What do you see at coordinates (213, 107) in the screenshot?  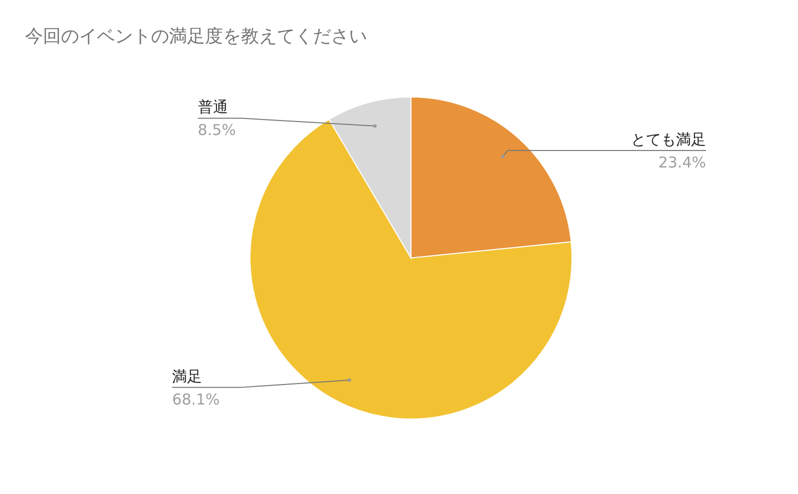 I see `slice-label: 普通` at bounding box center [213, 107].